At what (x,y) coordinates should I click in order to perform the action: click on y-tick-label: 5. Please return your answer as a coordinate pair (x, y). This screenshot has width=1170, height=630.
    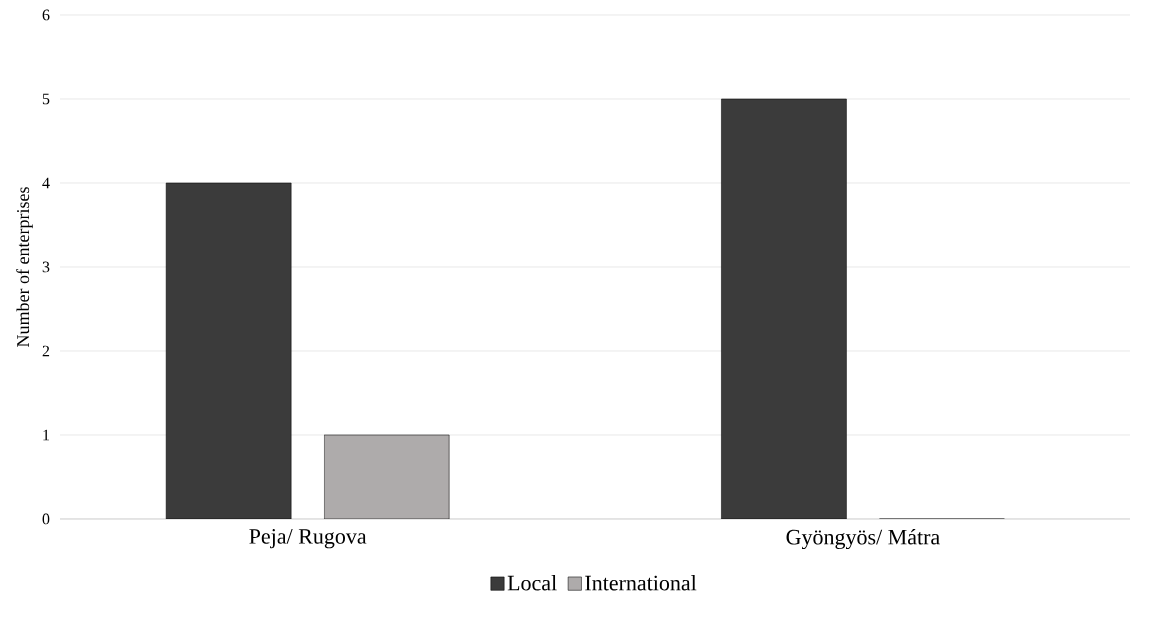
    Looking at the image, I should click on (46, 99).